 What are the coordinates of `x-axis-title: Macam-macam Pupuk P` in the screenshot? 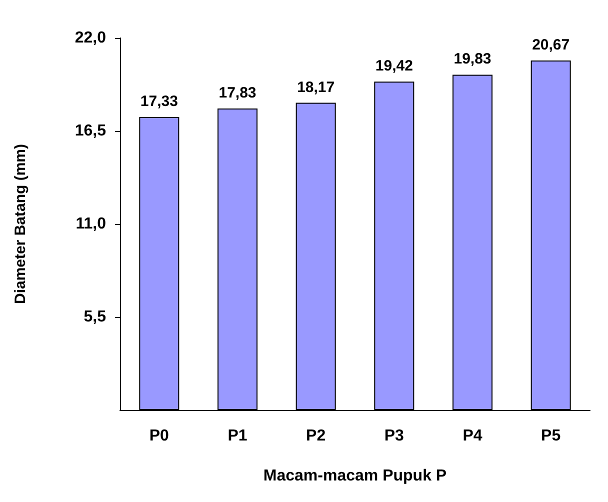 It's located at (355, 476).